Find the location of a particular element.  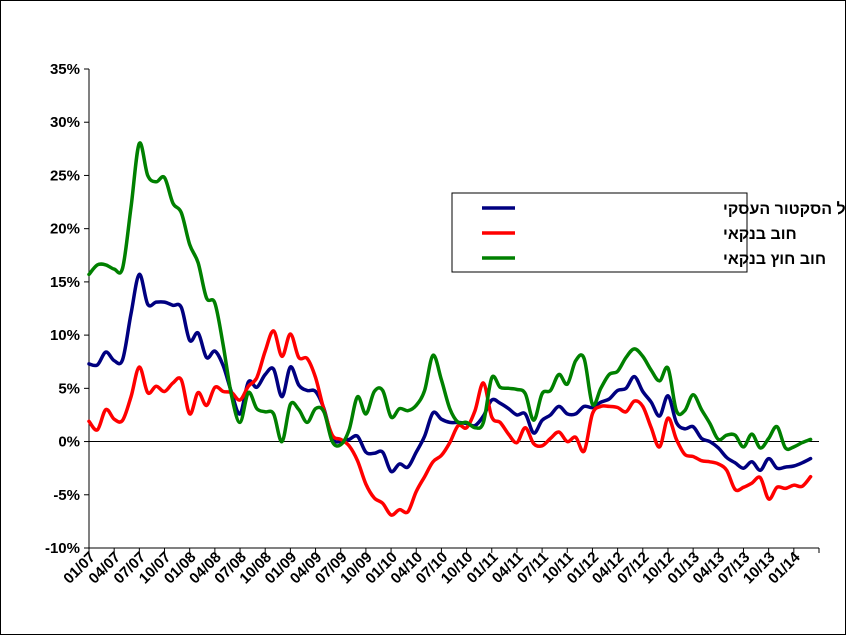

y-tick-label: -10% is located at coordinates (62, 548).